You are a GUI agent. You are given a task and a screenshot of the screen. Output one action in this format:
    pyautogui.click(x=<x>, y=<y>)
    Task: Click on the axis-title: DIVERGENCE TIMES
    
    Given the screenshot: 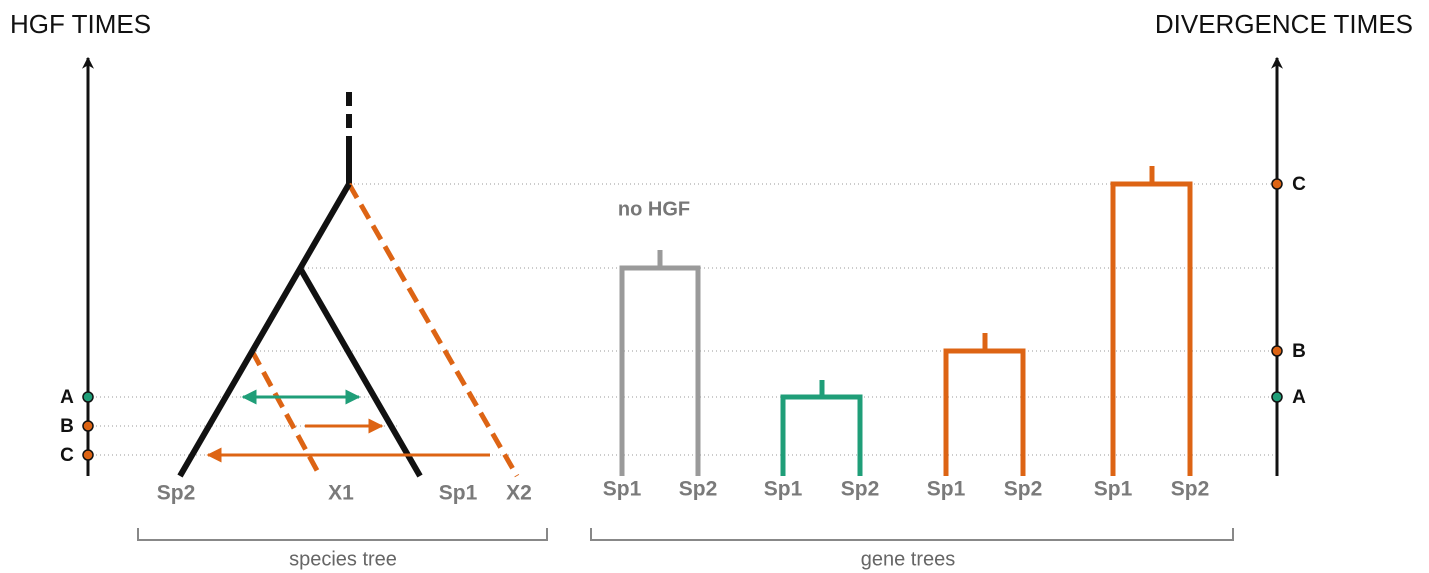 What is the action you would take?
    pyautogui.click(x=1284, y=24)
    